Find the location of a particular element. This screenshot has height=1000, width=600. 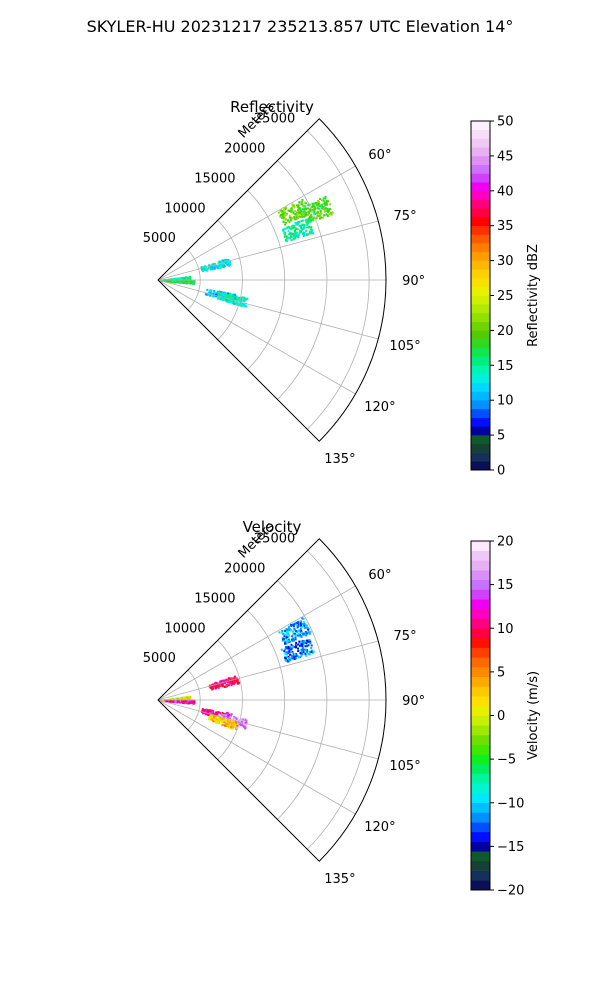

colorbar-tick-label: 20 is located at coordinates (505, 542).